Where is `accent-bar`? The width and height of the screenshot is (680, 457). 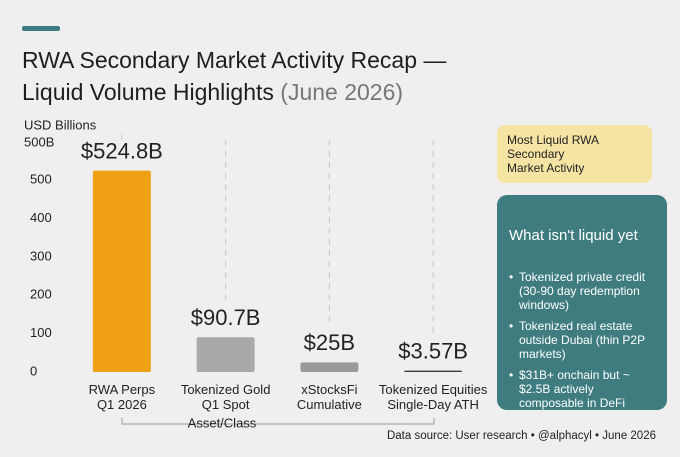 accent-bar is located at coordinates (41, 28).